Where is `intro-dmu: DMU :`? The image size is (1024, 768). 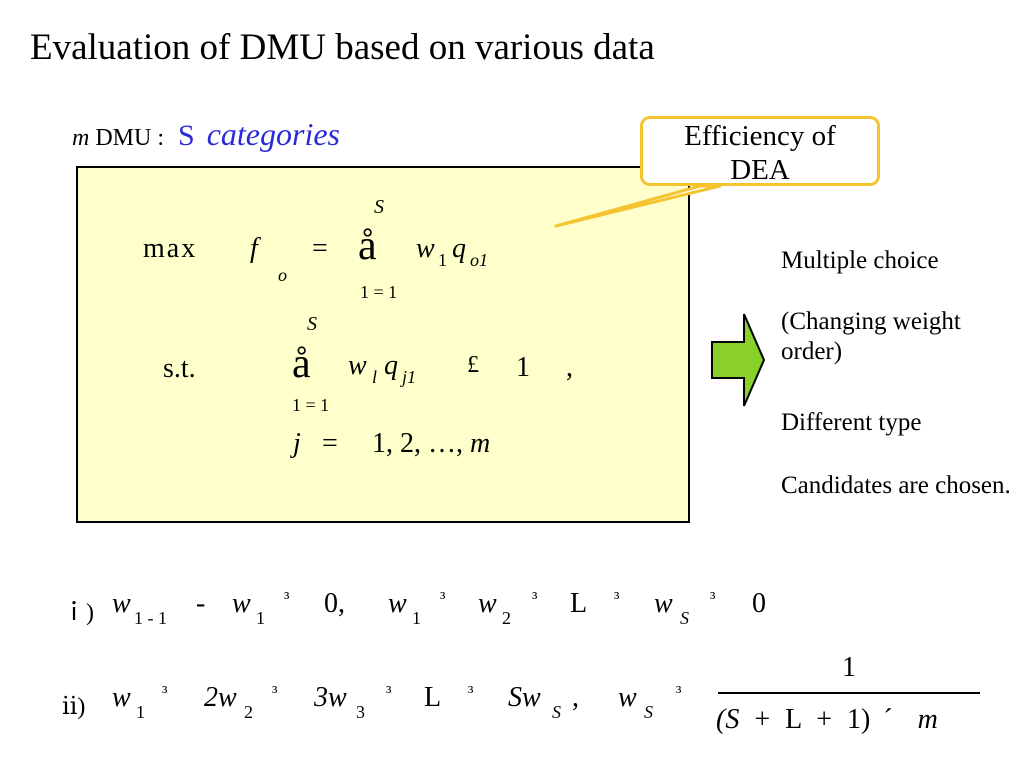 intro-dmu: DMU : is located at coordinates (130, 138).